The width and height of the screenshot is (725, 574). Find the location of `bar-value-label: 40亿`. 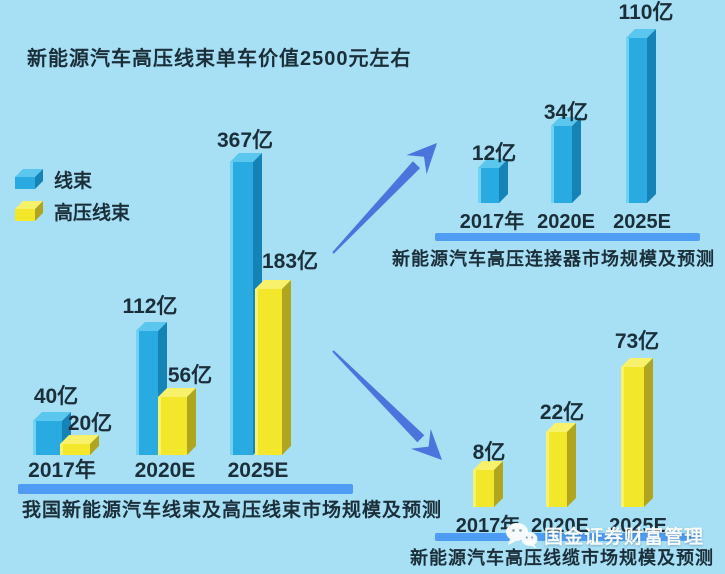

bar-value-label: 40亿 is located at coordinates (56, 396).